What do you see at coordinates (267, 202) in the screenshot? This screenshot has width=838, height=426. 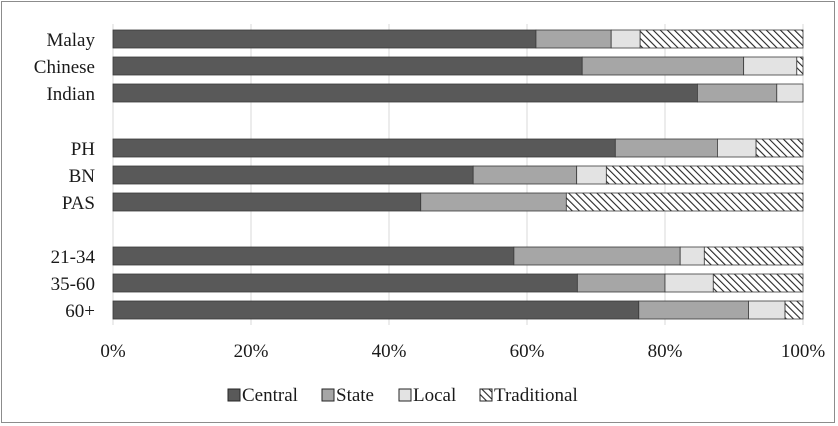 I see `bar-pas-central` at bounding box center [267, 202].